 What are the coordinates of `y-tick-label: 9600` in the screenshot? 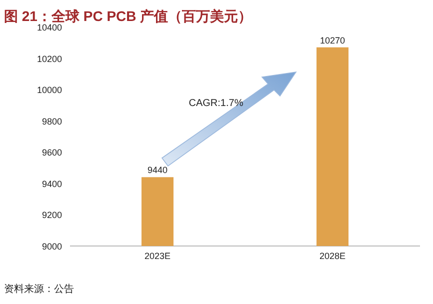 It's located at (52, 153).